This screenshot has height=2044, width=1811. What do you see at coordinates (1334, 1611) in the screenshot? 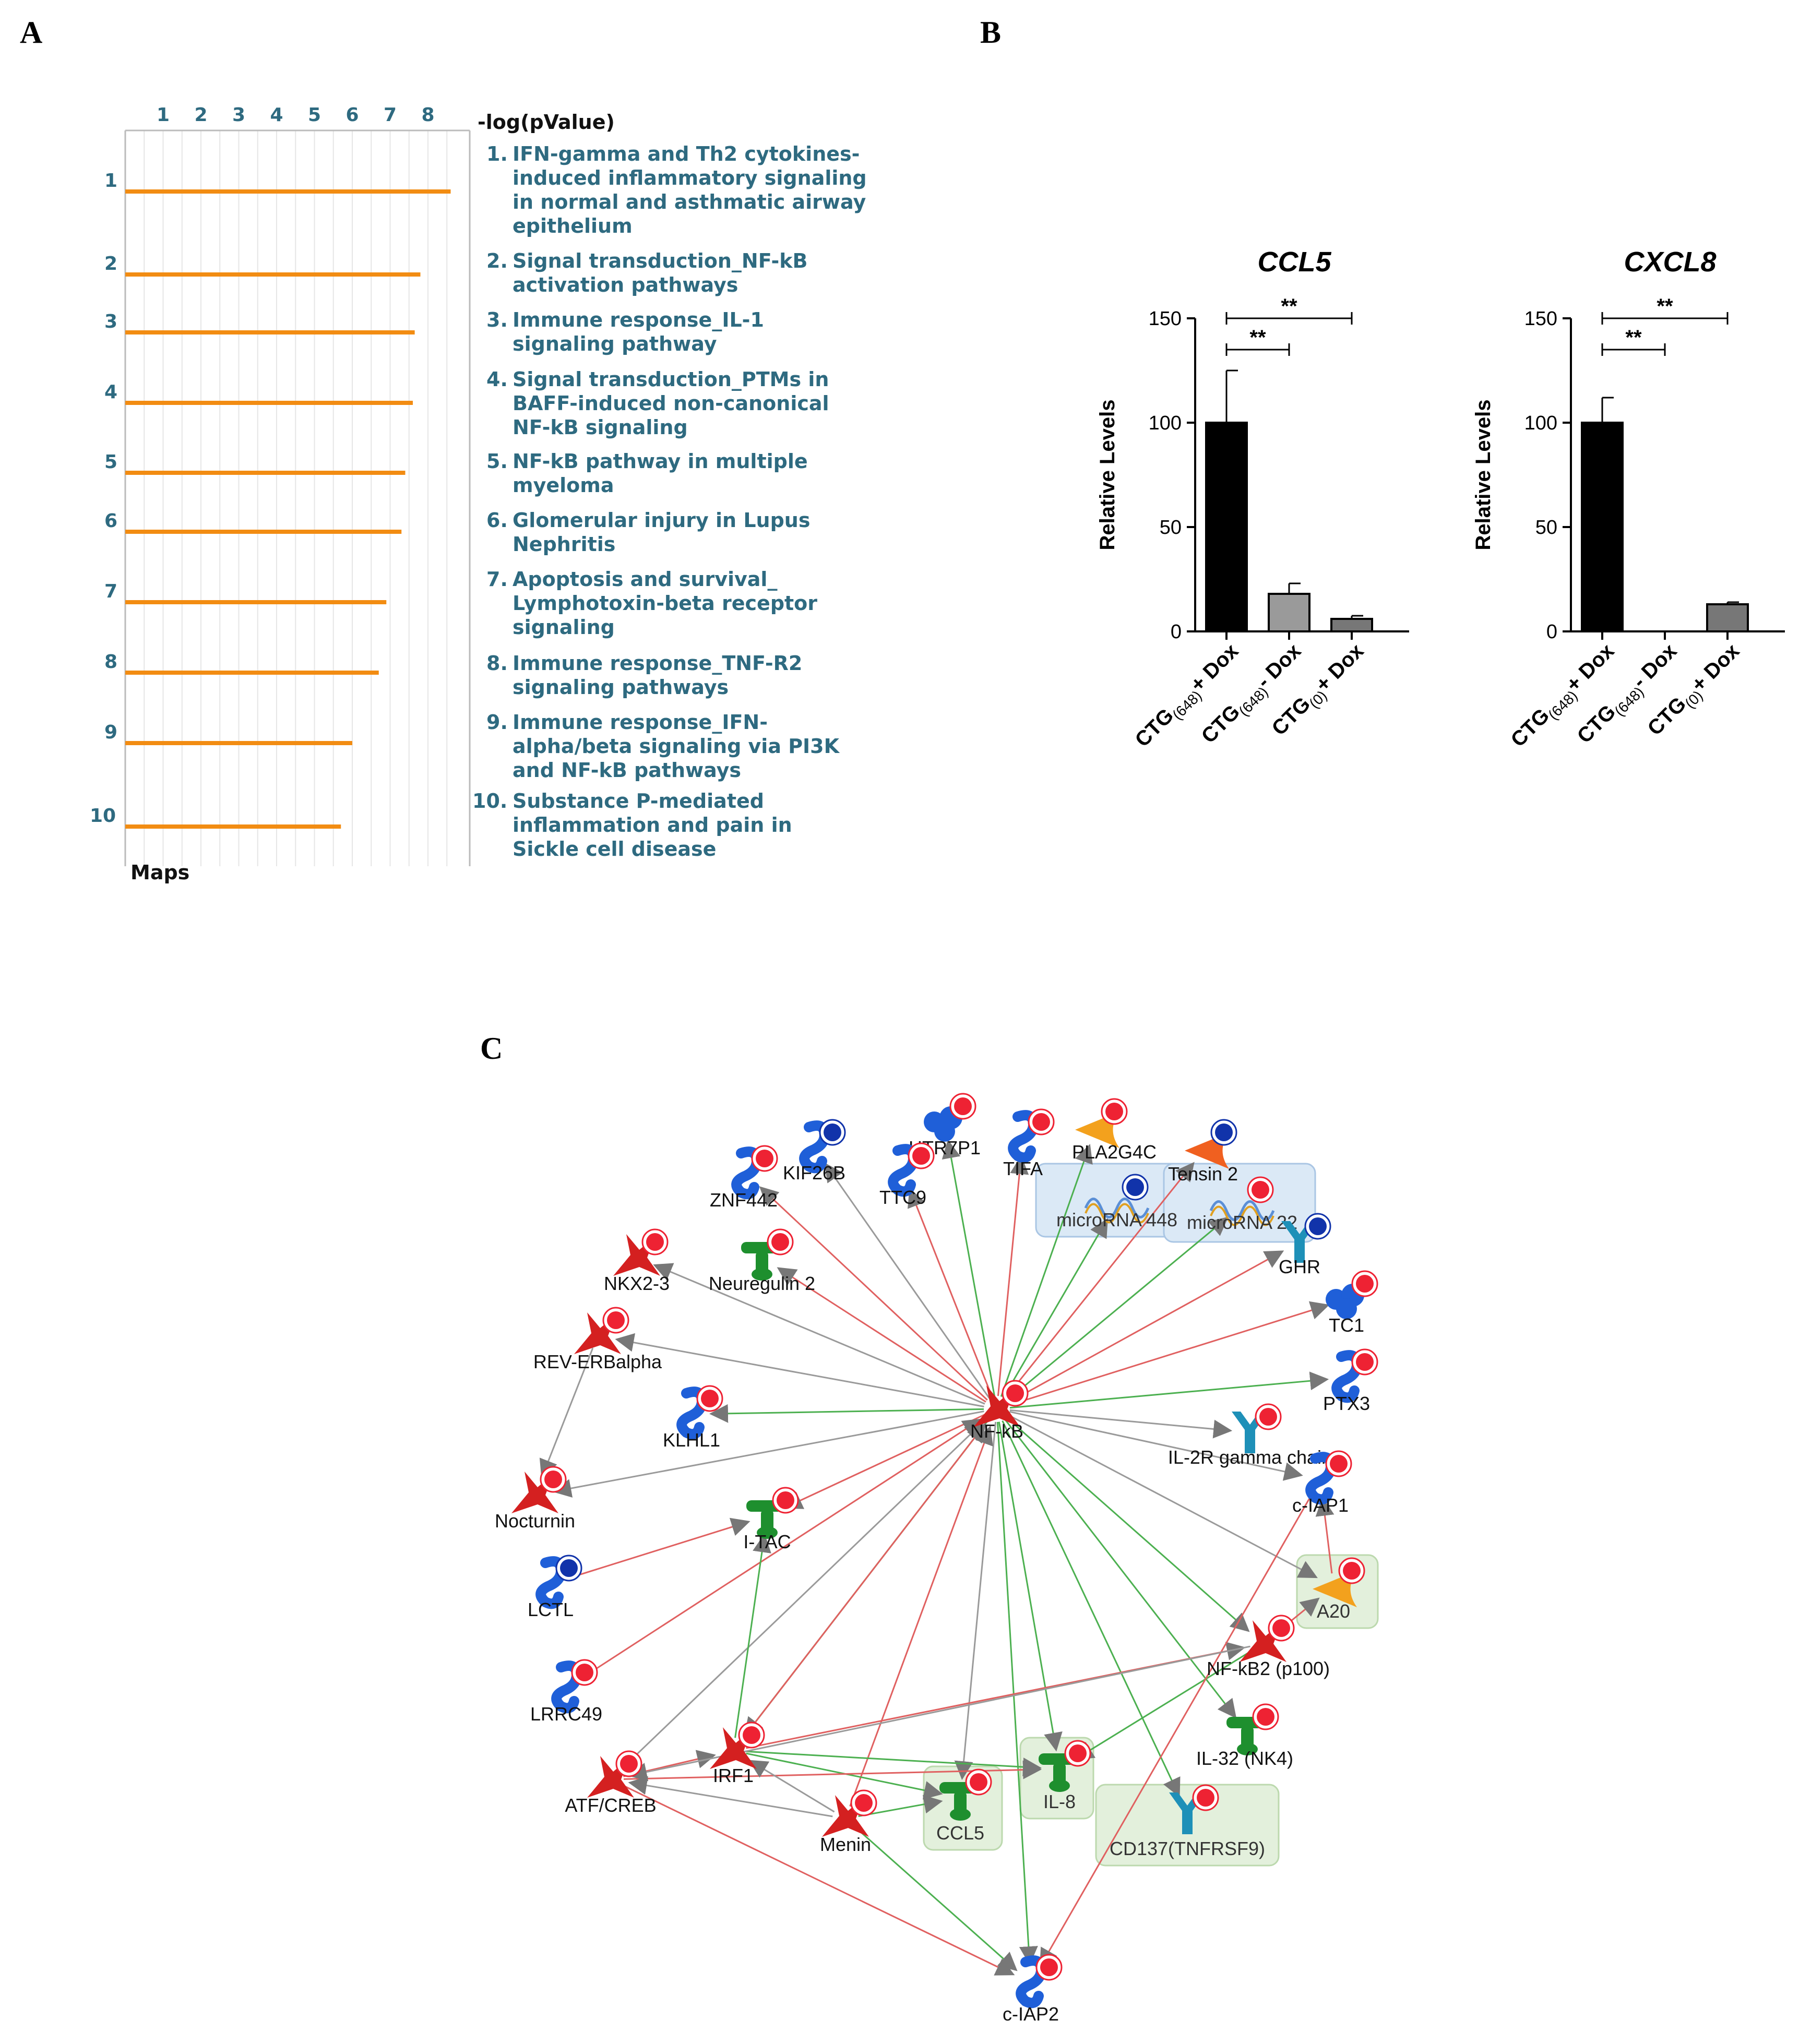
I see `network-node-label: A20` at bounding box center [1334, 1611].